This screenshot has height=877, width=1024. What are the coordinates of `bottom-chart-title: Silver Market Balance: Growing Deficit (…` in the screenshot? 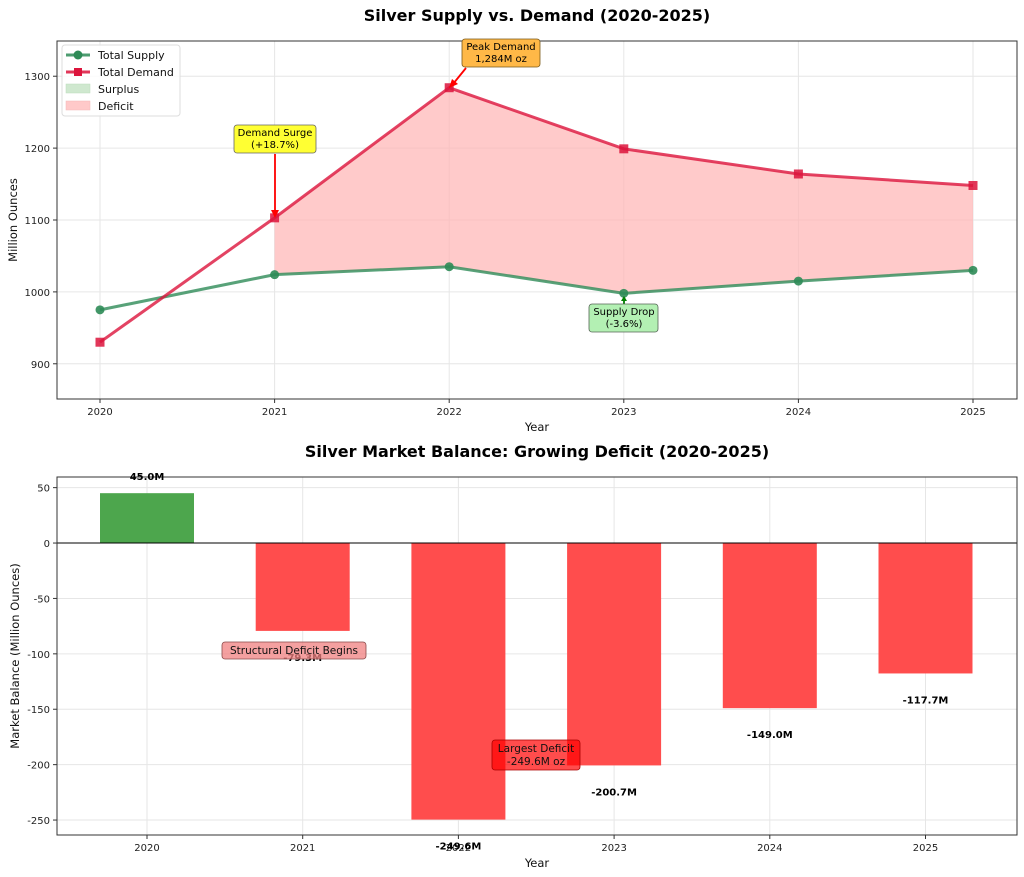 It's located at (537, 451).